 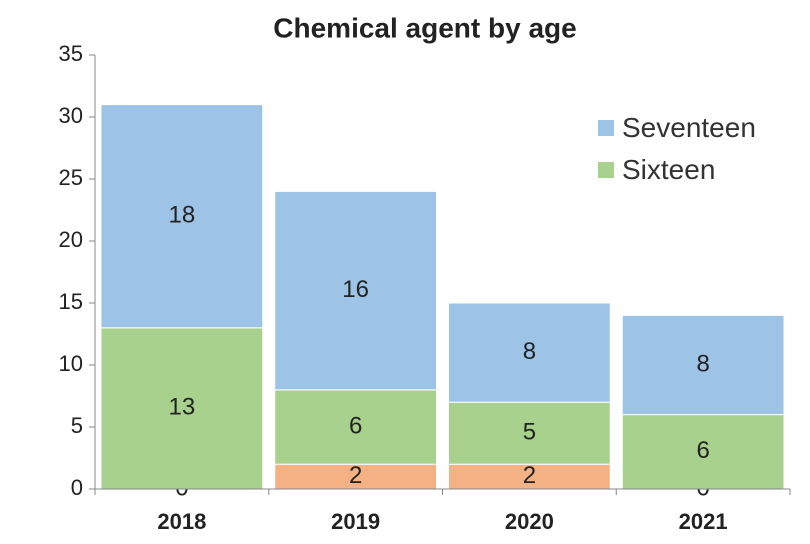 What do you see at coordinates (703, 521) in the screenshot?
I see `x-tick-label: 2021` at bounding box center [703, 521].